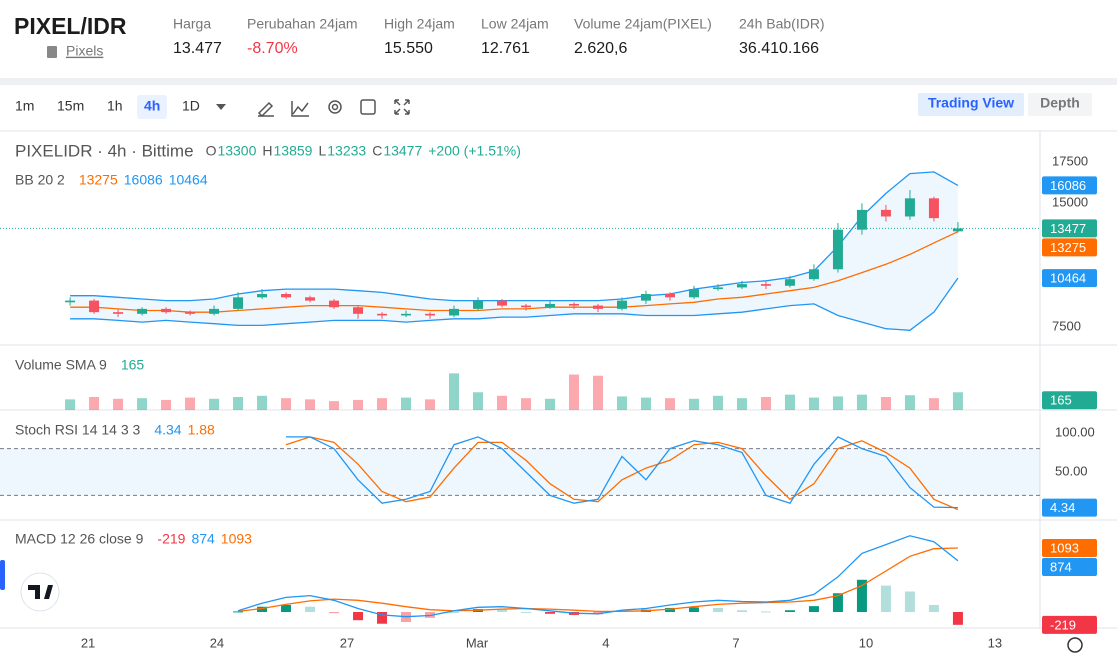  What do you see at coordinates (600, 48) in the screenshot?
I see `stat-value: 2.620,6` at bounding box center [600, 48].